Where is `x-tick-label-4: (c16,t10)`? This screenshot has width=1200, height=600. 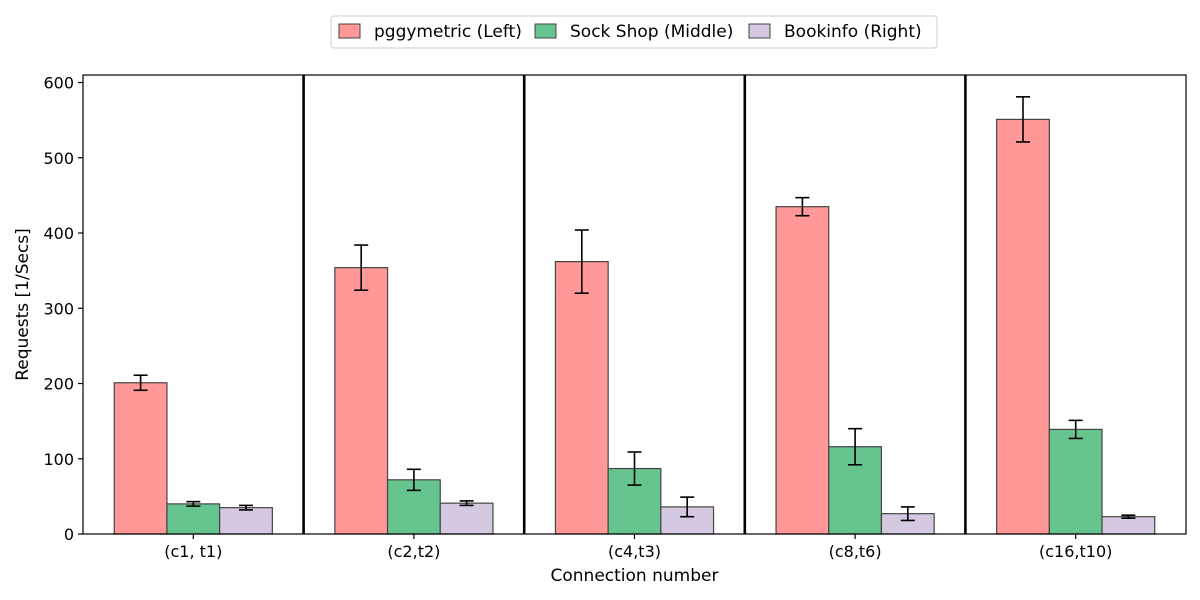
x-tick-label-4: (c16,t10) is located at coordinates (1075, 551).